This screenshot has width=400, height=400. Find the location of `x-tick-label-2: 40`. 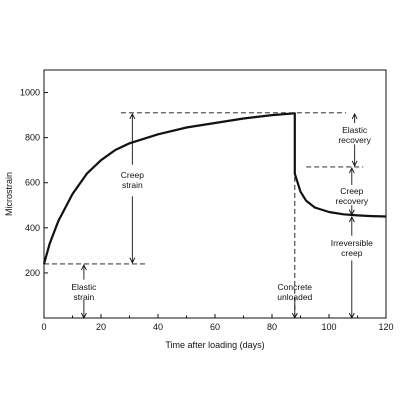

x-tick-label-2: 40 is located at coordinates (158, 327).